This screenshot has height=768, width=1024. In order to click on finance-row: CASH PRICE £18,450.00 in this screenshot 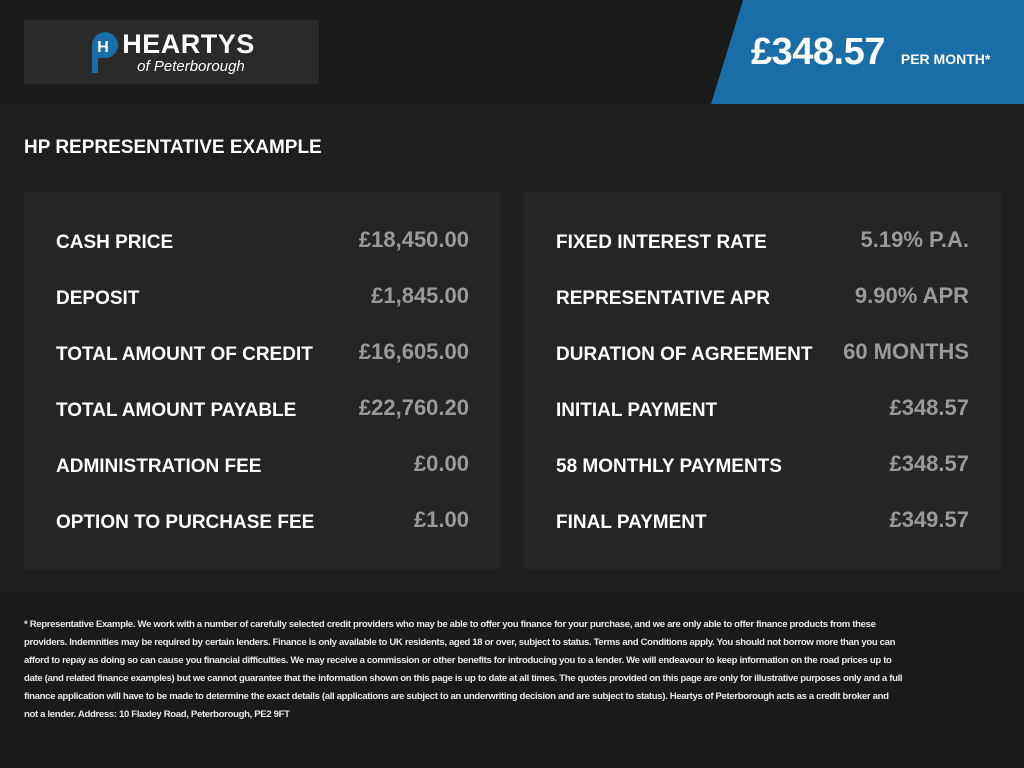, I will do `click(262, 240)`.